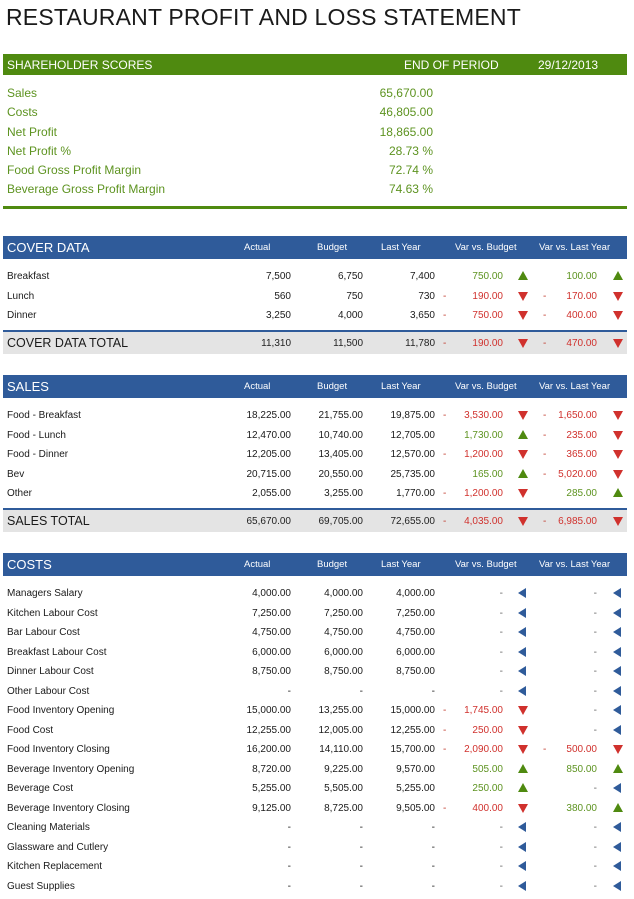 This screenshot has width=634, height=899. Describe the element at coordinates (343, 613) in the screenshot. I see `budget-value: 7,250.00` at that location.